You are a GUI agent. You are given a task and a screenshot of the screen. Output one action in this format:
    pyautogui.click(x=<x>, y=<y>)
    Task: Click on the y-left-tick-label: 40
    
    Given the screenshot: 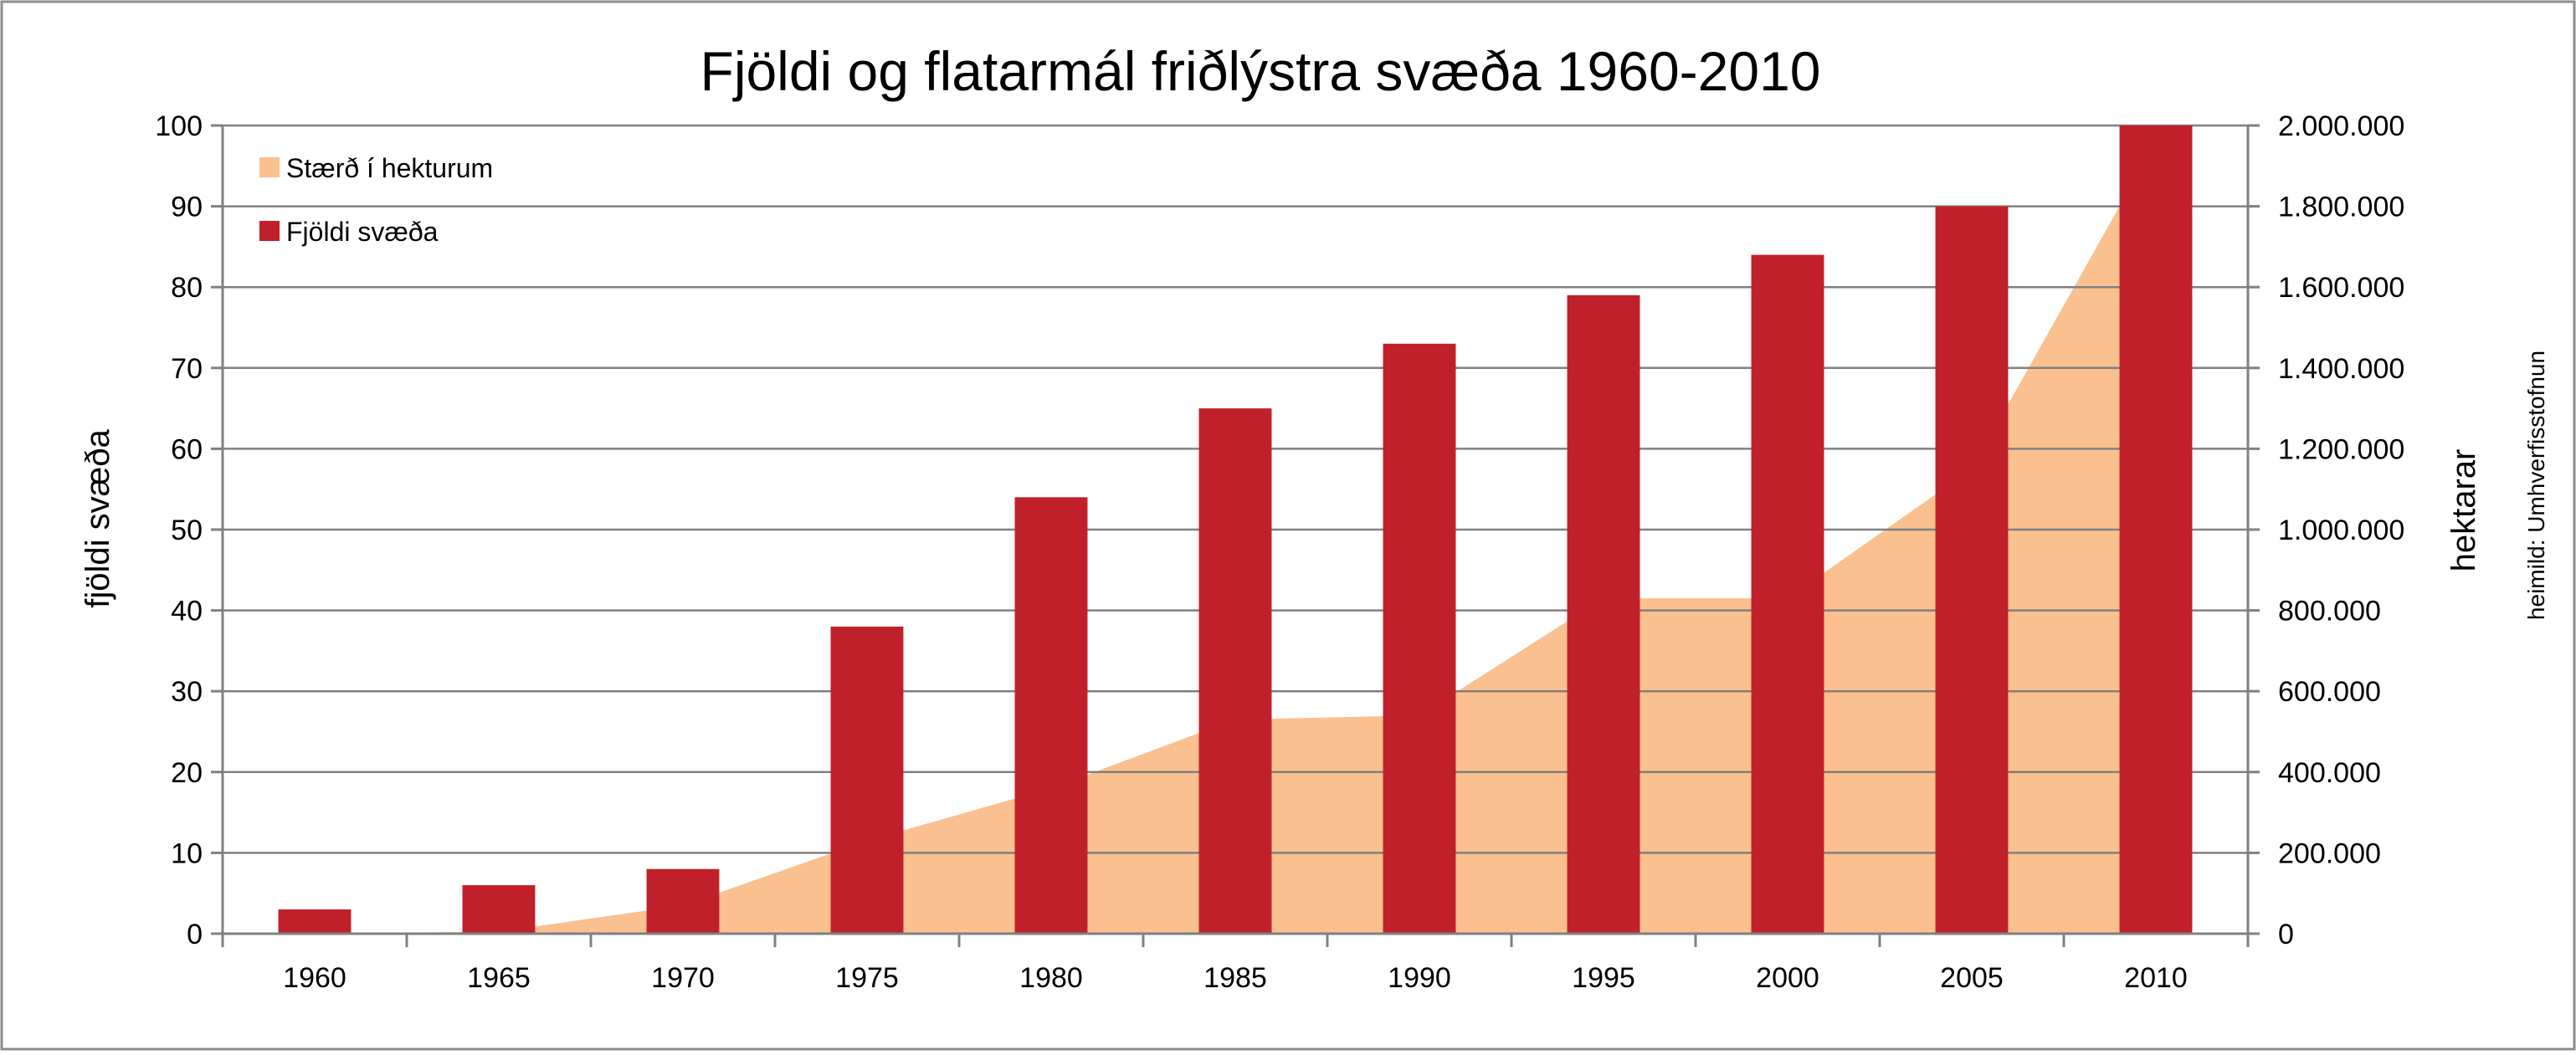 What is the action you would take?
    pyautogui.click(x=187, y=611)
    